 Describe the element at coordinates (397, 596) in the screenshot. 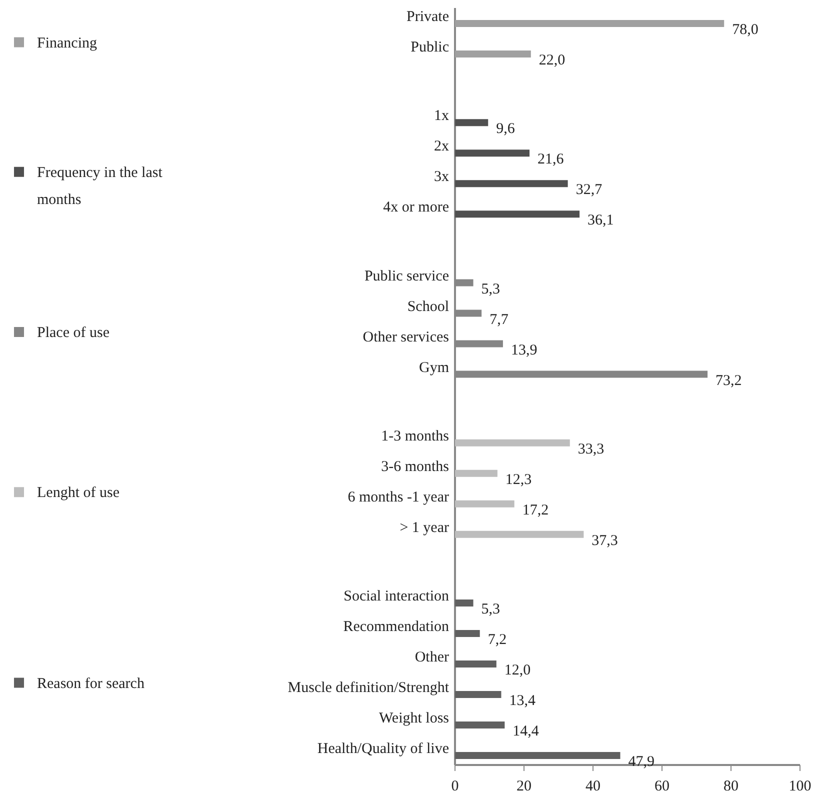

I see `y-tick-label: Social interaction` at that location.